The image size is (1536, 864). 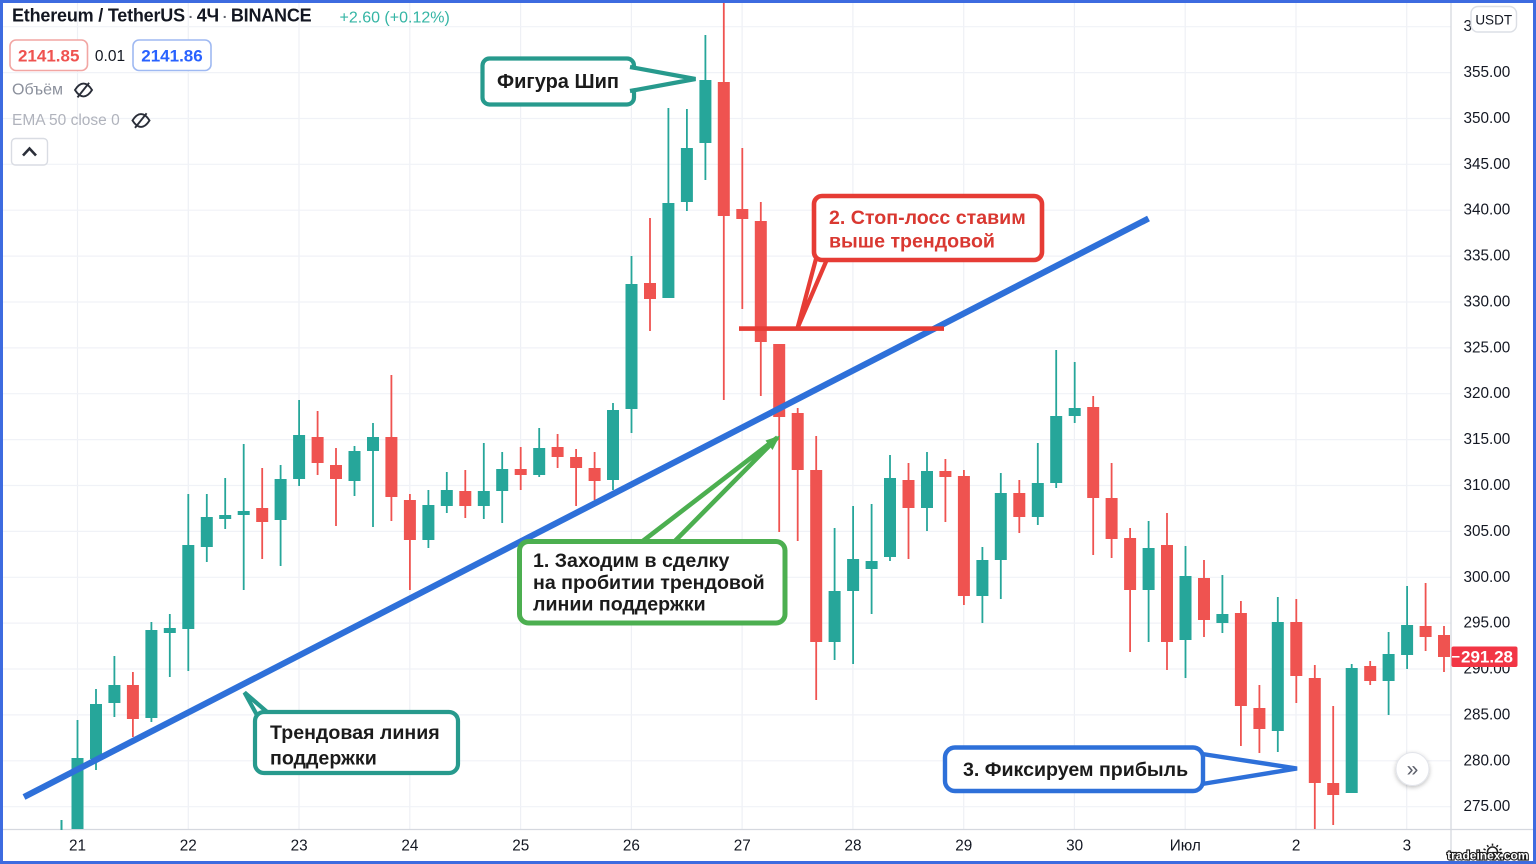 I want to click on svg-text: tradeinex.com, so click(x=1487, y=856).